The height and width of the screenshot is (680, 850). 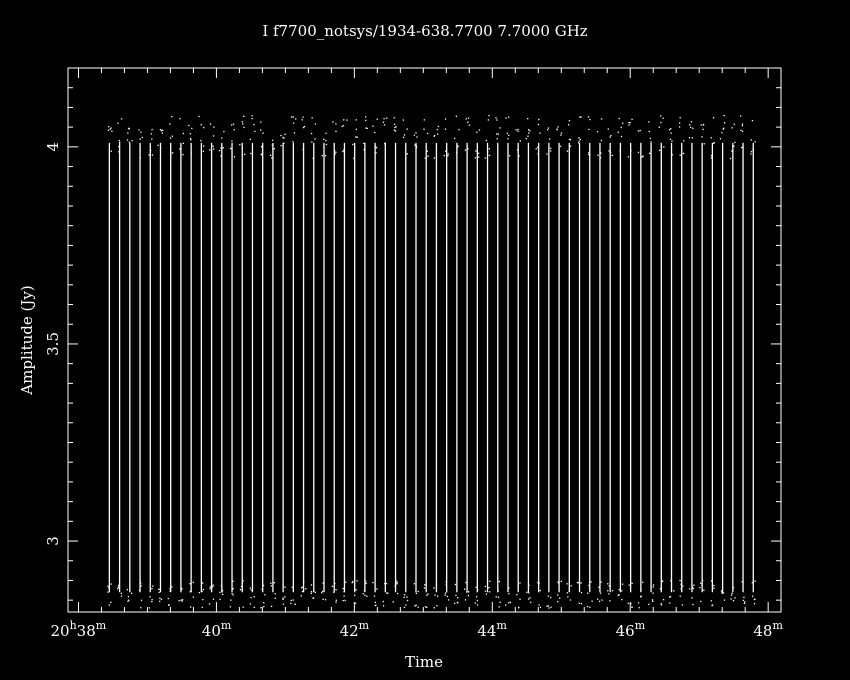 What do you see at coordinates (78, 629) in the screenshot?
I see `x-tick-label: 20h38m` at bounding box center [78, 629].